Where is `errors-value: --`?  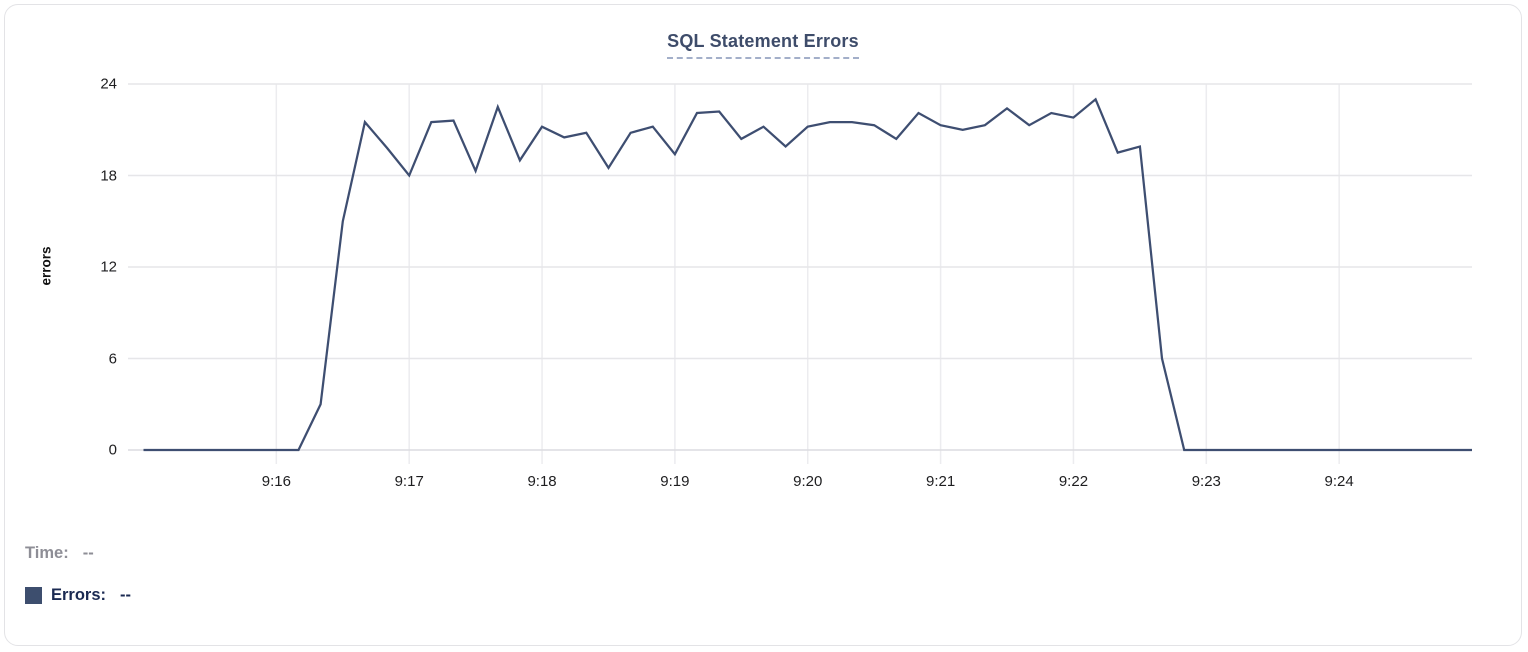
errors-value: -- is located at coordinates (126, 594).